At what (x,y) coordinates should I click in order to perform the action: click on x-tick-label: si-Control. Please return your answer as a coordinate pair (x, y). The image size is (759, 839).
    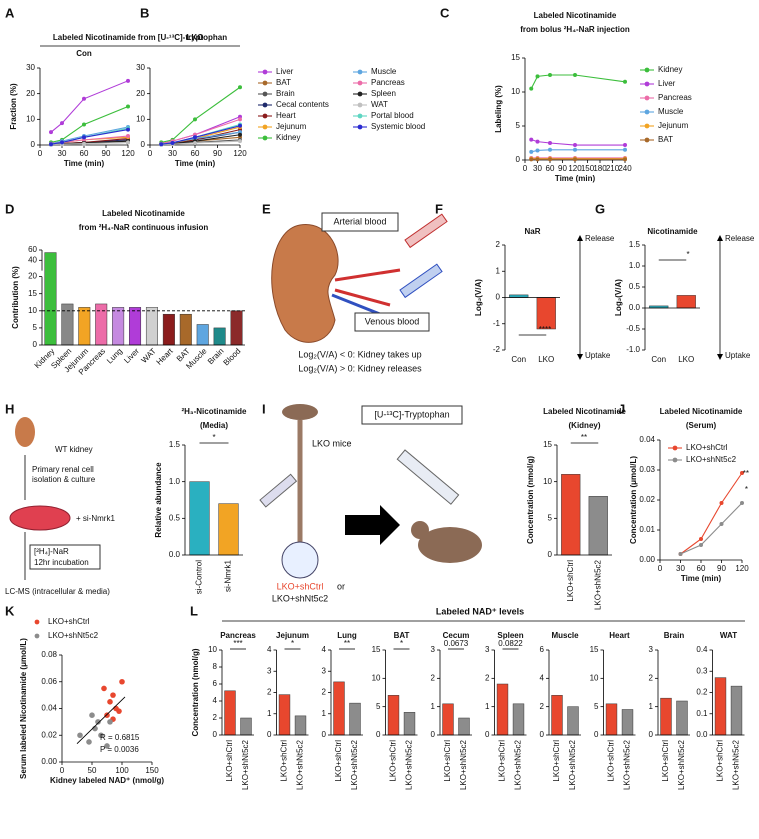
    Looking at the image, I should click on (199, 577).